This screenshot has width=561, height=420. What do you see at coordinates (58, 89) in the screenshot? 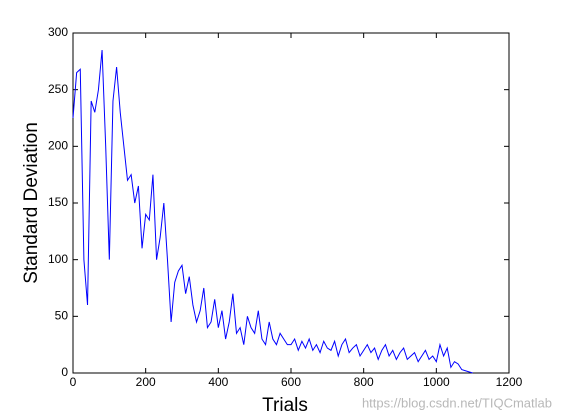
I see `y-tick-label: 250` at bounding box center [58, 89].